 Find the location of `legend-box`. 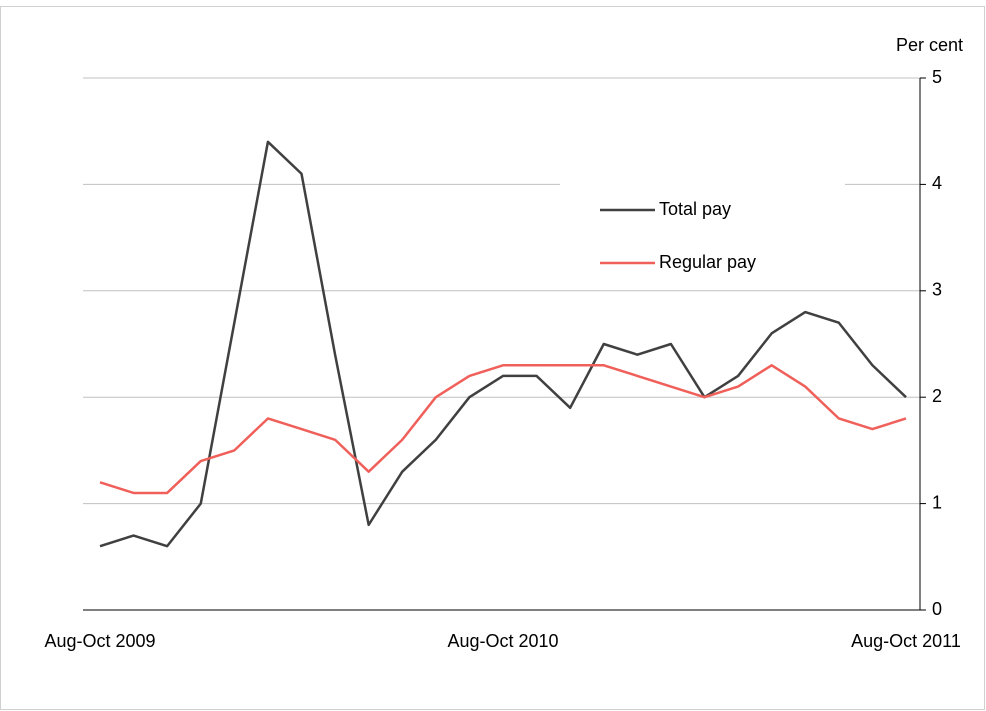

legend-box is located at coordinates (702, 230).